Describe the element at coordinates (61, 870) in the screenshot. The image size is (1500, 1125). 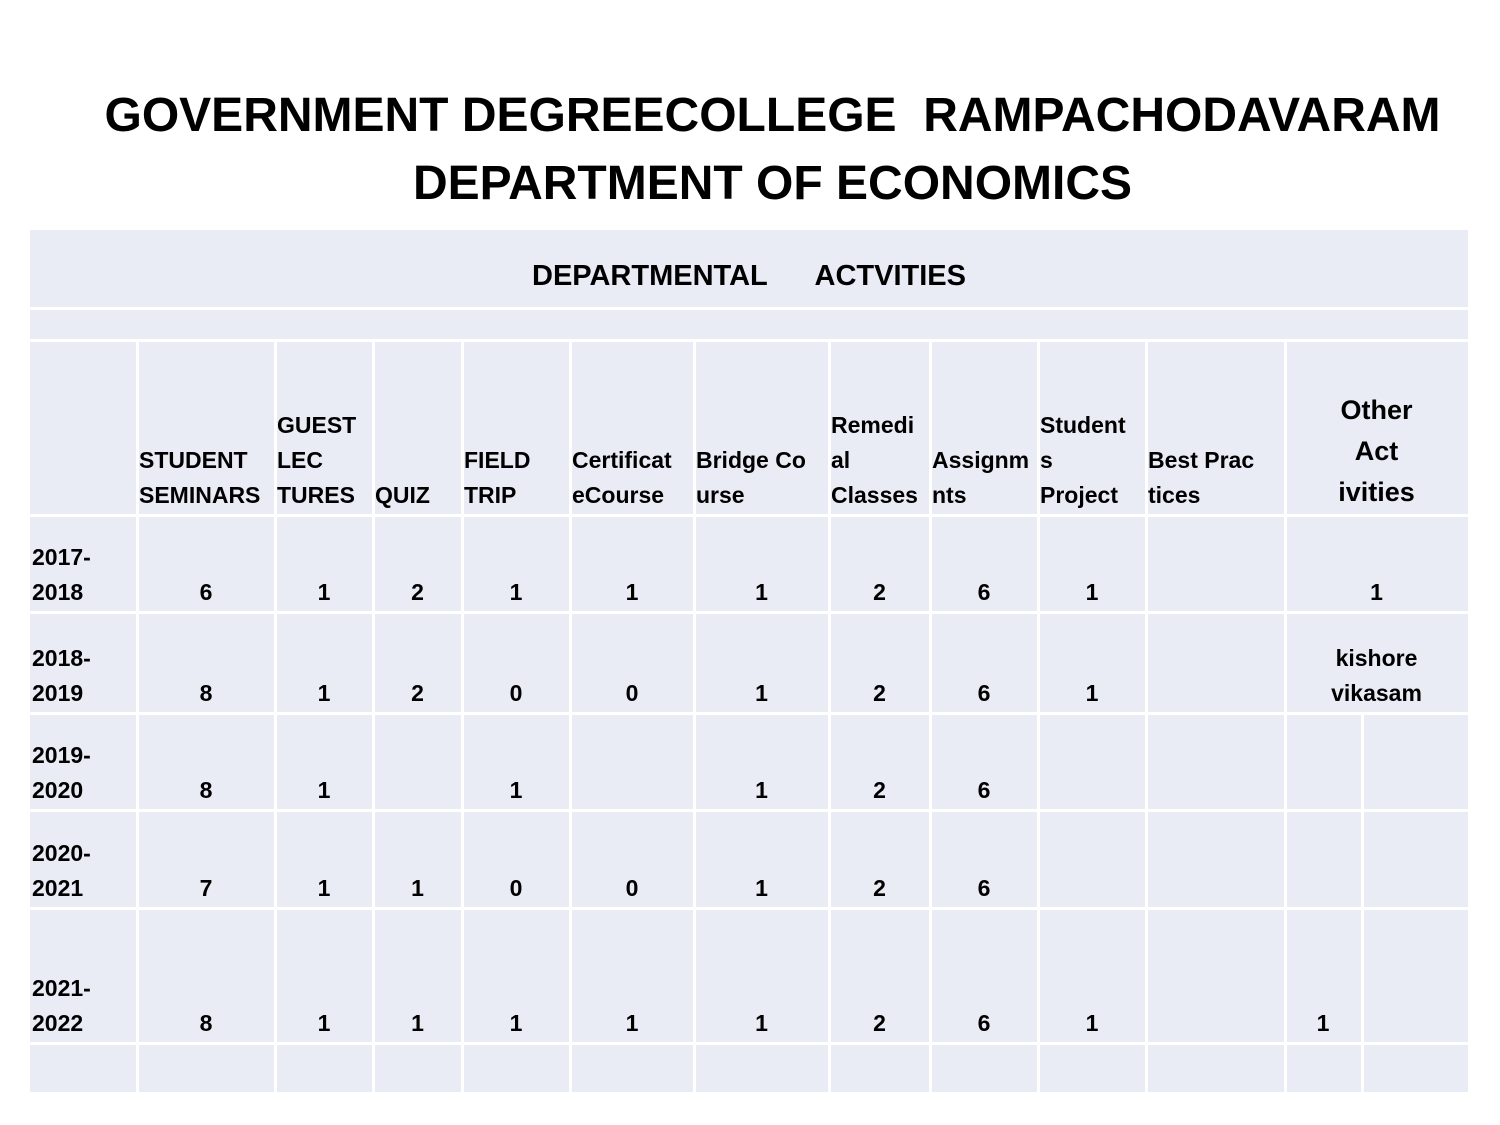
I see `row-label: 2020- 2021` at that location.